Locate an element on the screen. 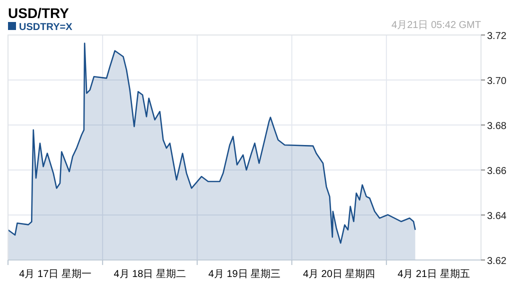 Image resolution: width=531 pixels, height=285 pixels. chart-title: USD/TRY is located at coordinates (39, 13).